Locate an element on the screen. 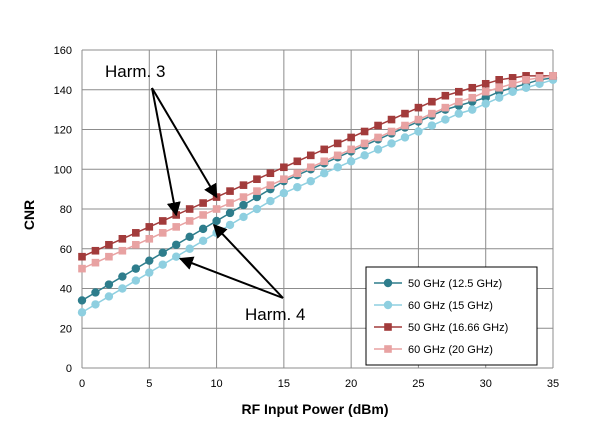 Image resolution: width=591 pixels, height=426 pixels. annotation-arrow is located at coordinates (166, 152).